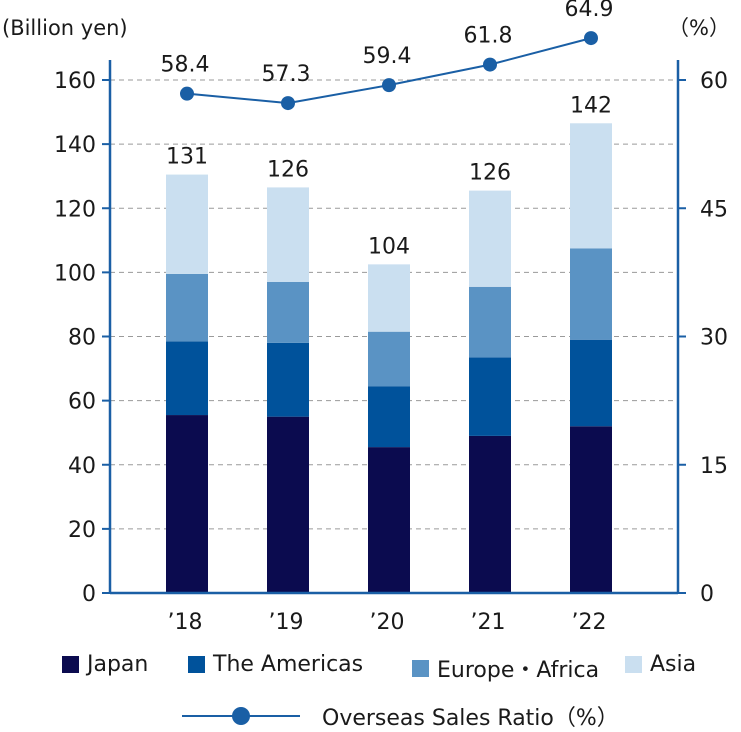 This screenshot has height=732, width=741. What do you see at coordinates (82, 530) in the screenshot?
I see `left-tick-label: 20` at bounding box center [82, 530].